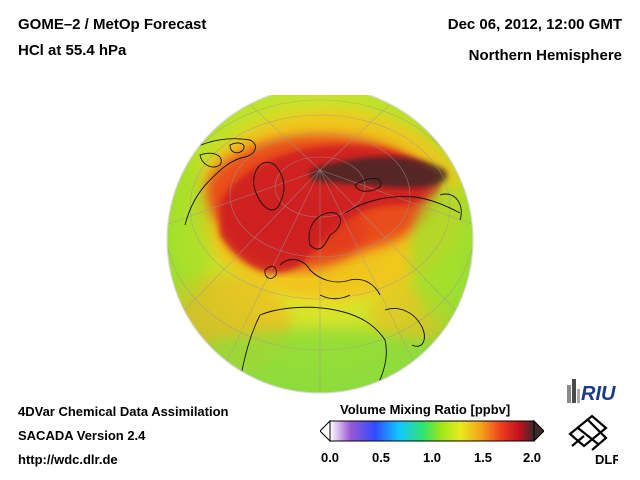 This screenshot has width=640, height=480. I want to click on colorbar-tick: 1.0, so click(432, 457).